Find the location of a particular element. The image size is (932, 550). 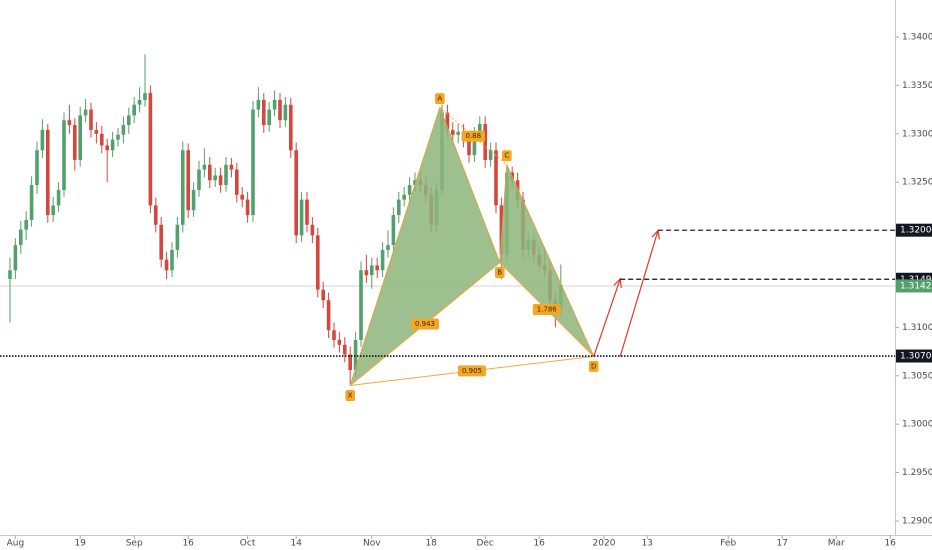

pattern-label: X is located at coordinates (350, 395).